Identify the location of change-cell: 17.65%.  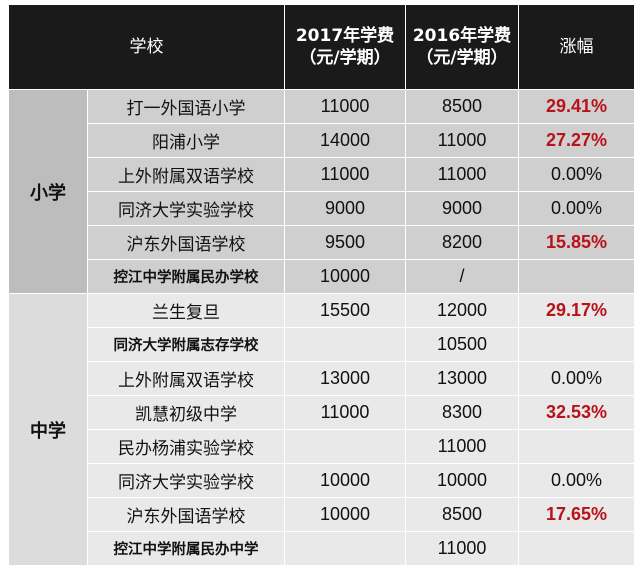
(576, 514).